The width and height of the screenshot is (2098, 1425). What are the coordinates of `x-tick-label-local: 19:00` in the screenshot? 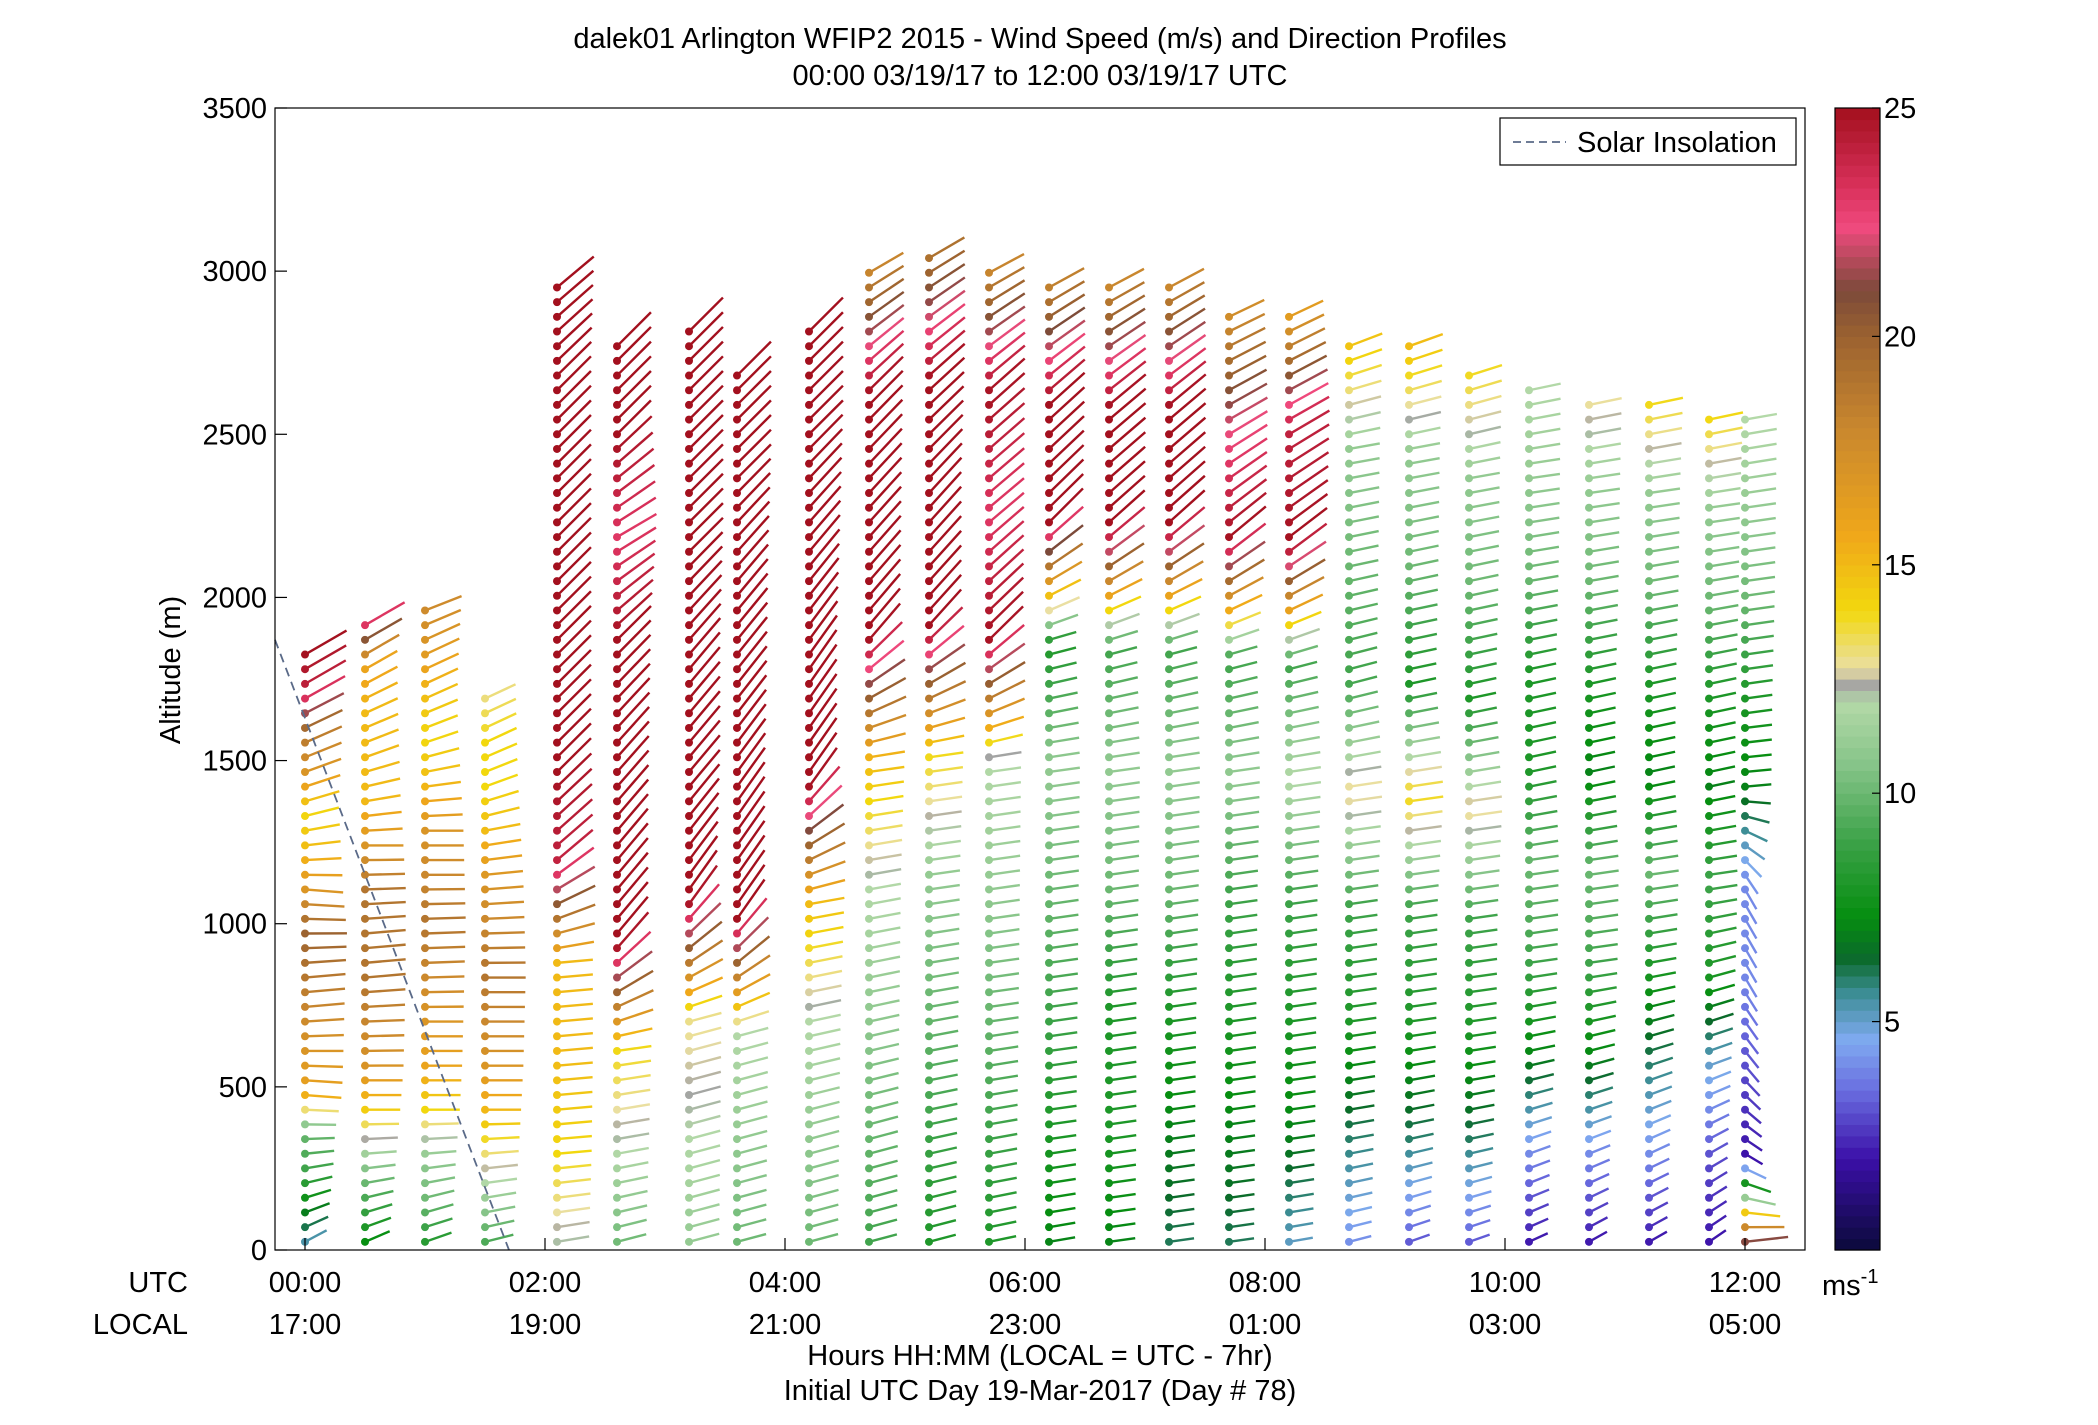 It's located at (545, 1325).